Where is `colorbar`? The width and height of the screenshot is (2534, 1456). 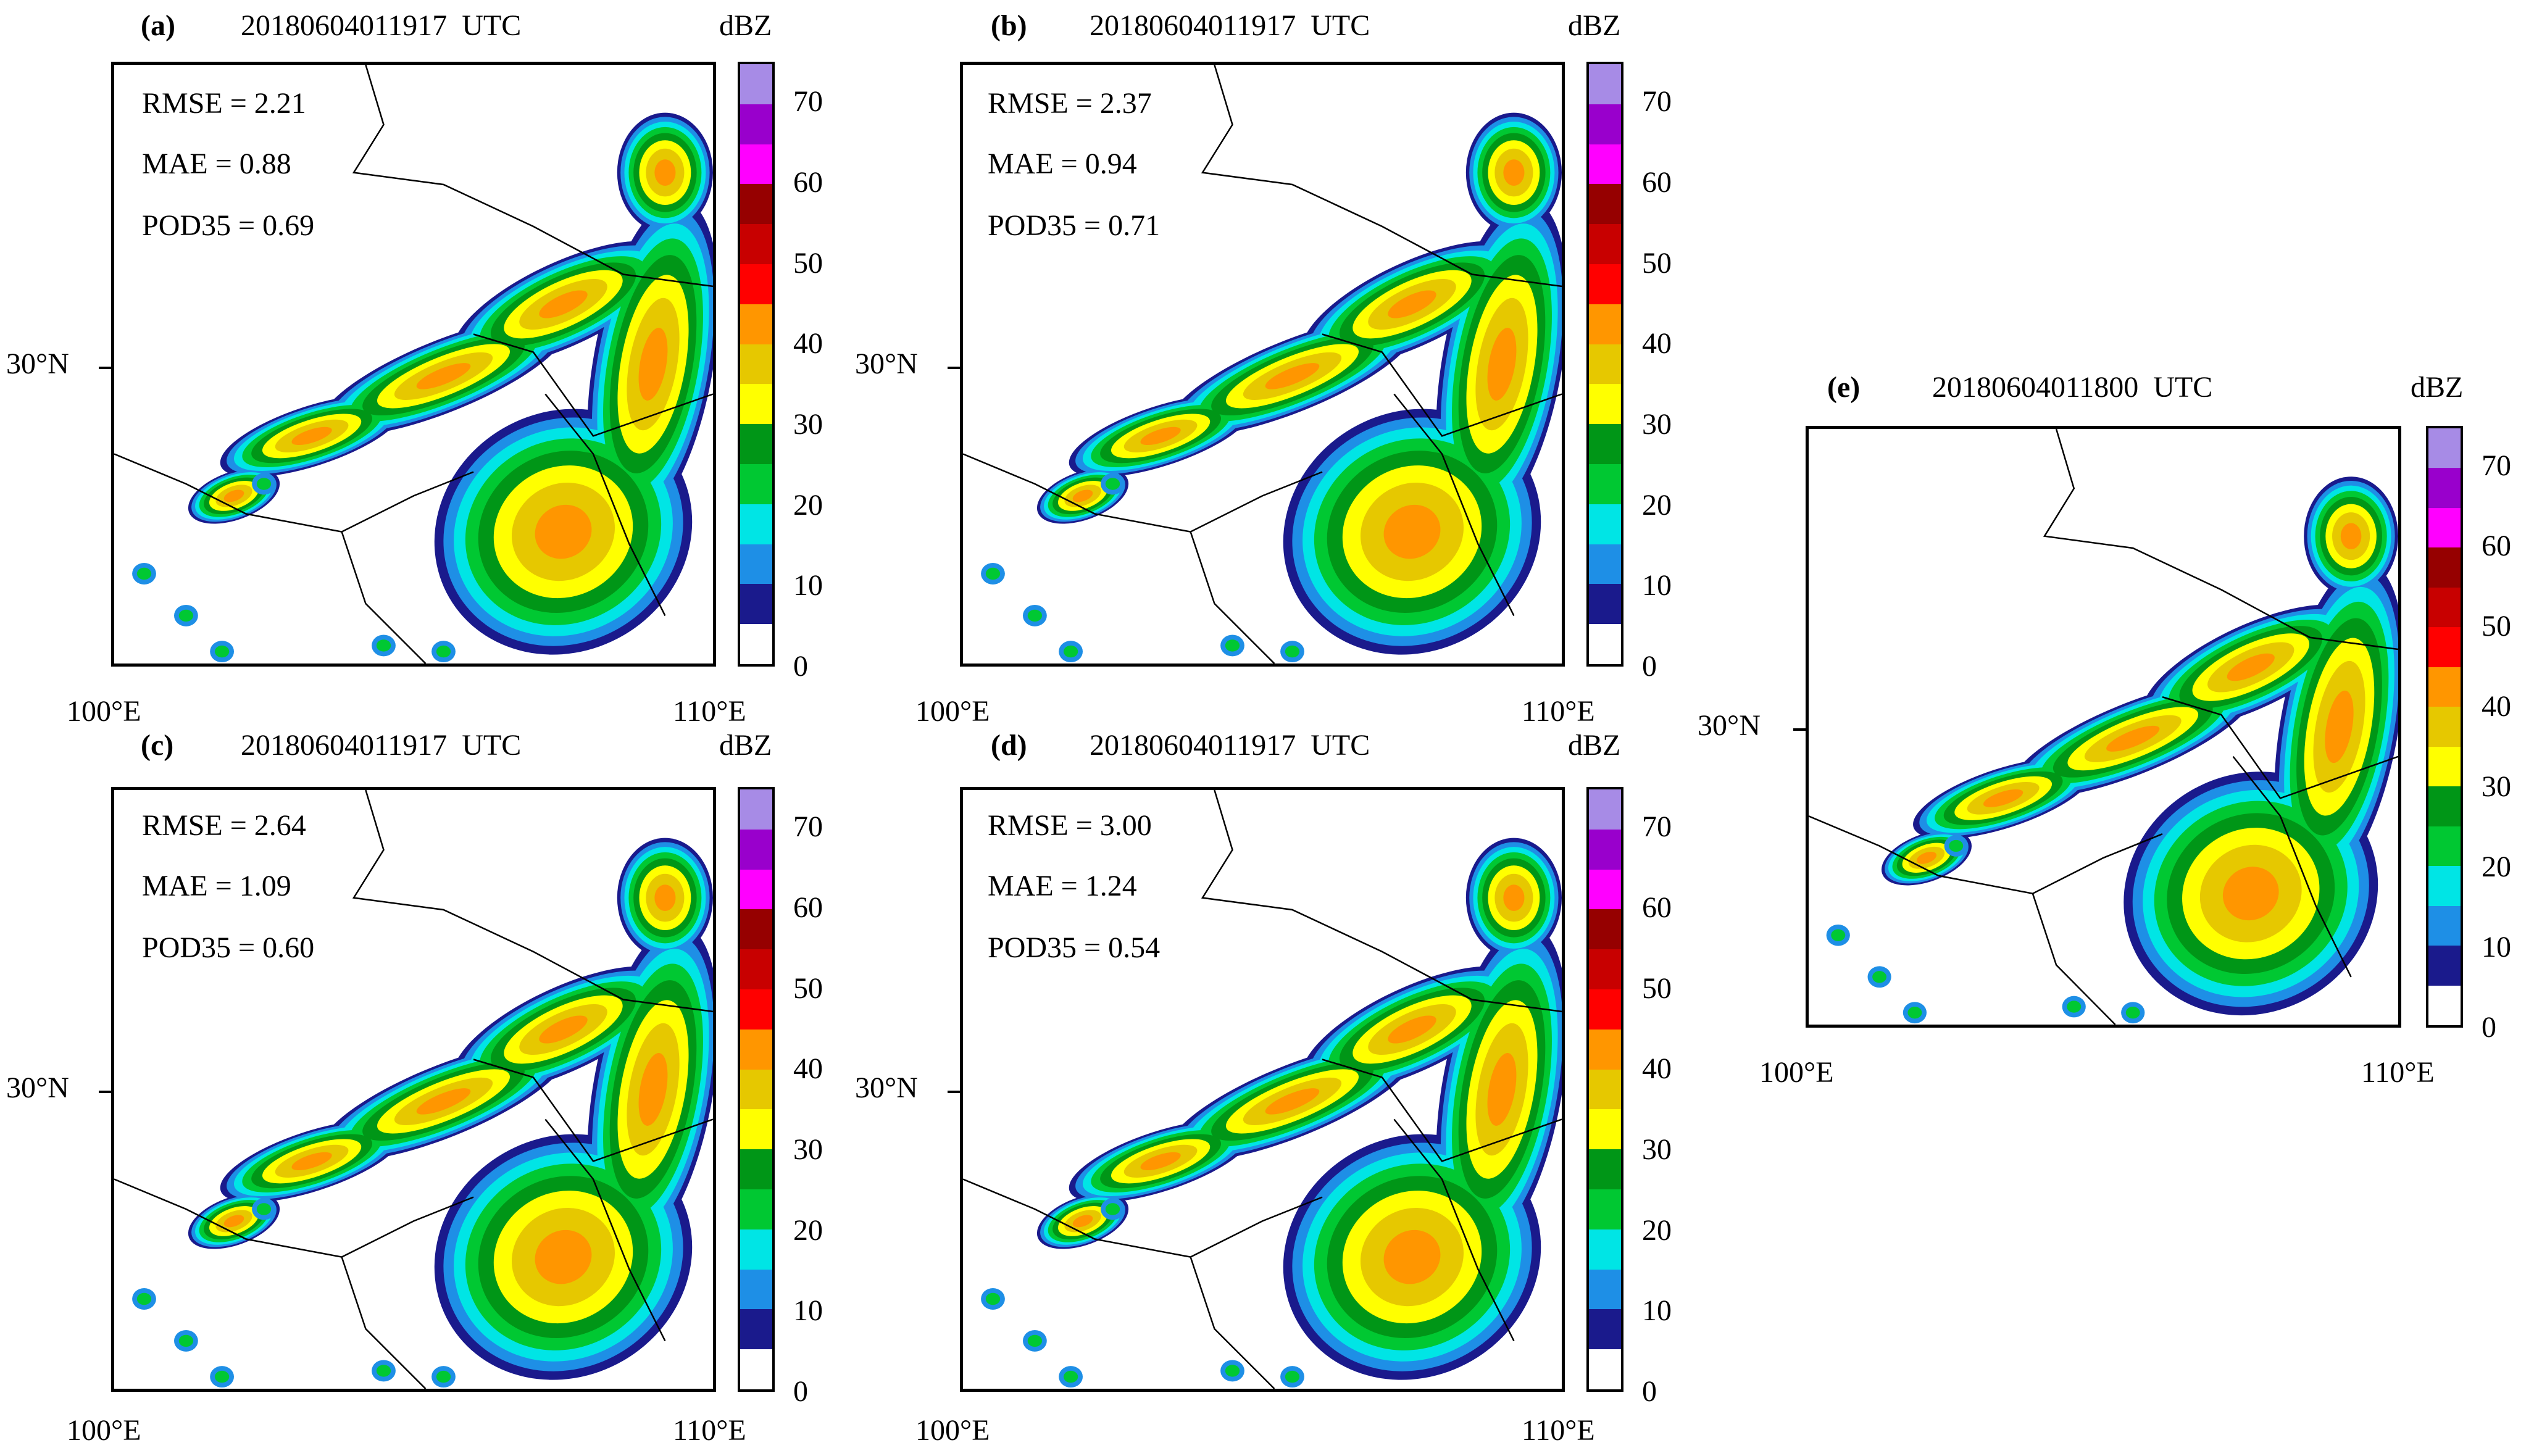 colorbar is located at coordinates (1605, 1089).